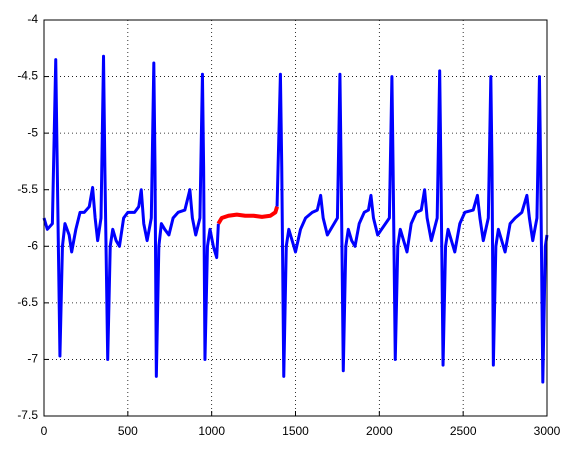 This screenshot has width=577, height=462. Describe the element at coordinates (27, 76) in the screenshot. I see `y-tick-label: -4.5` at that location.